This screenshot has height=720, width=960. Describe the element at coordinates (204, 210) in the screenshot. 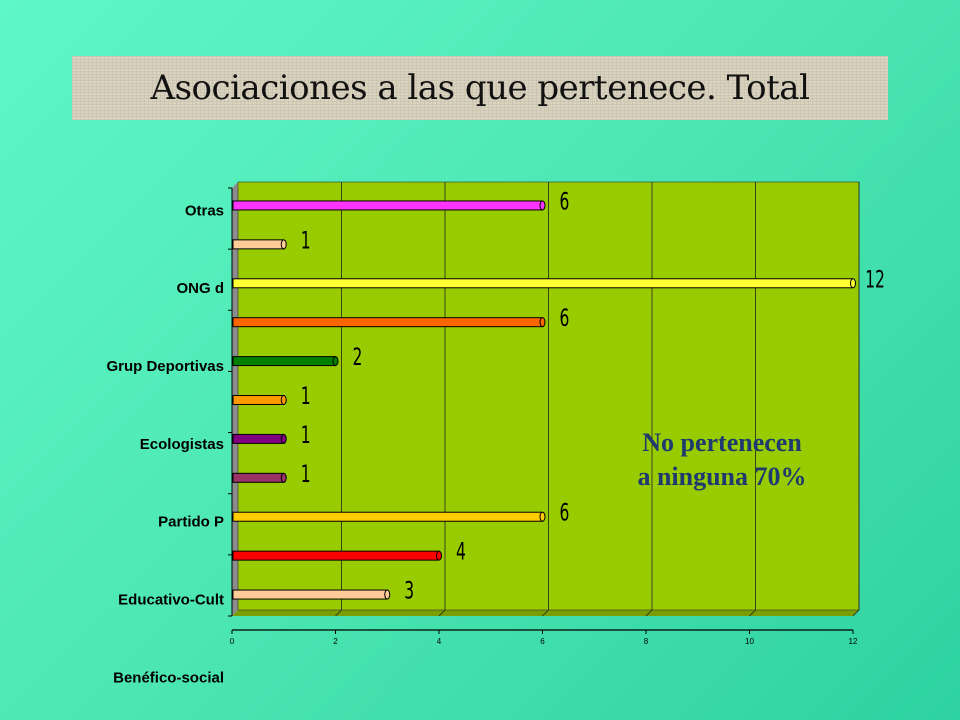

I see `category-label: Otras` at that location.